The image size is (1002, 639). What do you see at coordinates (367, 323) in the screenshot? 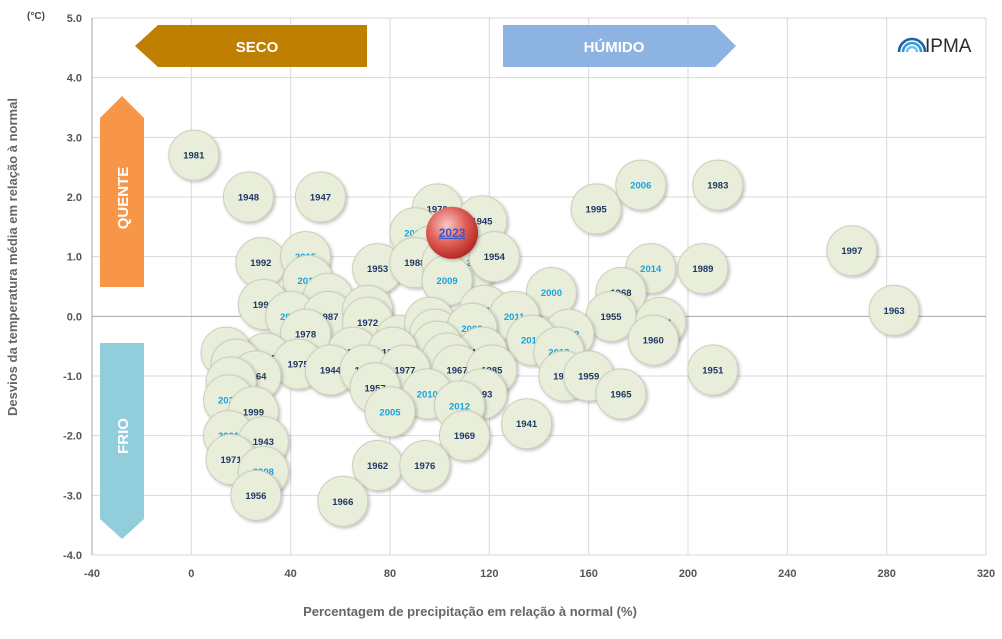
I see `bubble-label: 1972` at bounding box center [367, 323].